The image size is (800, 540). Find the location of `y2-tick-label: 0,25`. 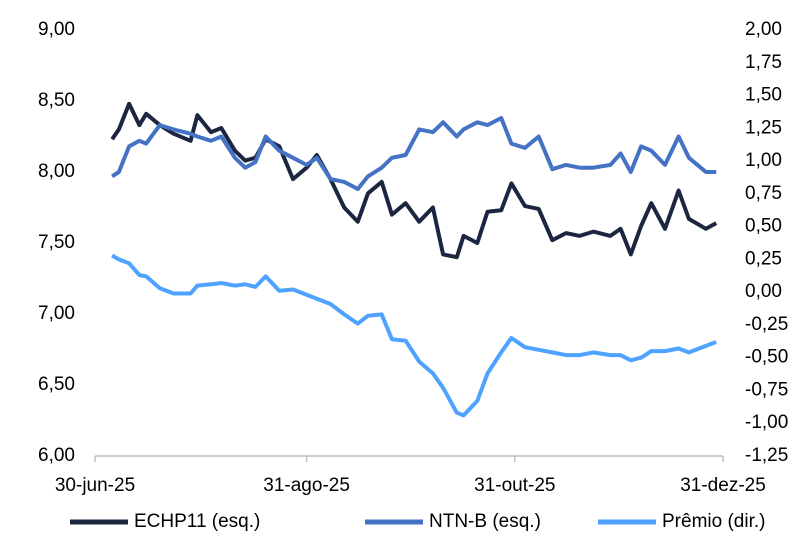

y2-tick-label: 0,25 is located at coordinates (763, 258).